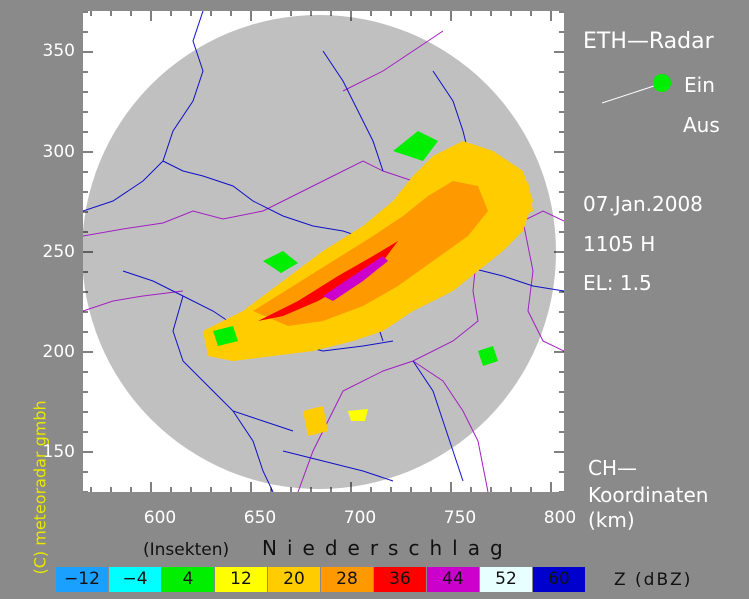 This screenshot has width=749, height=599. Describe the element at coordinates (662, 83) in the screenshot. I see `status-on-dot` at that location.